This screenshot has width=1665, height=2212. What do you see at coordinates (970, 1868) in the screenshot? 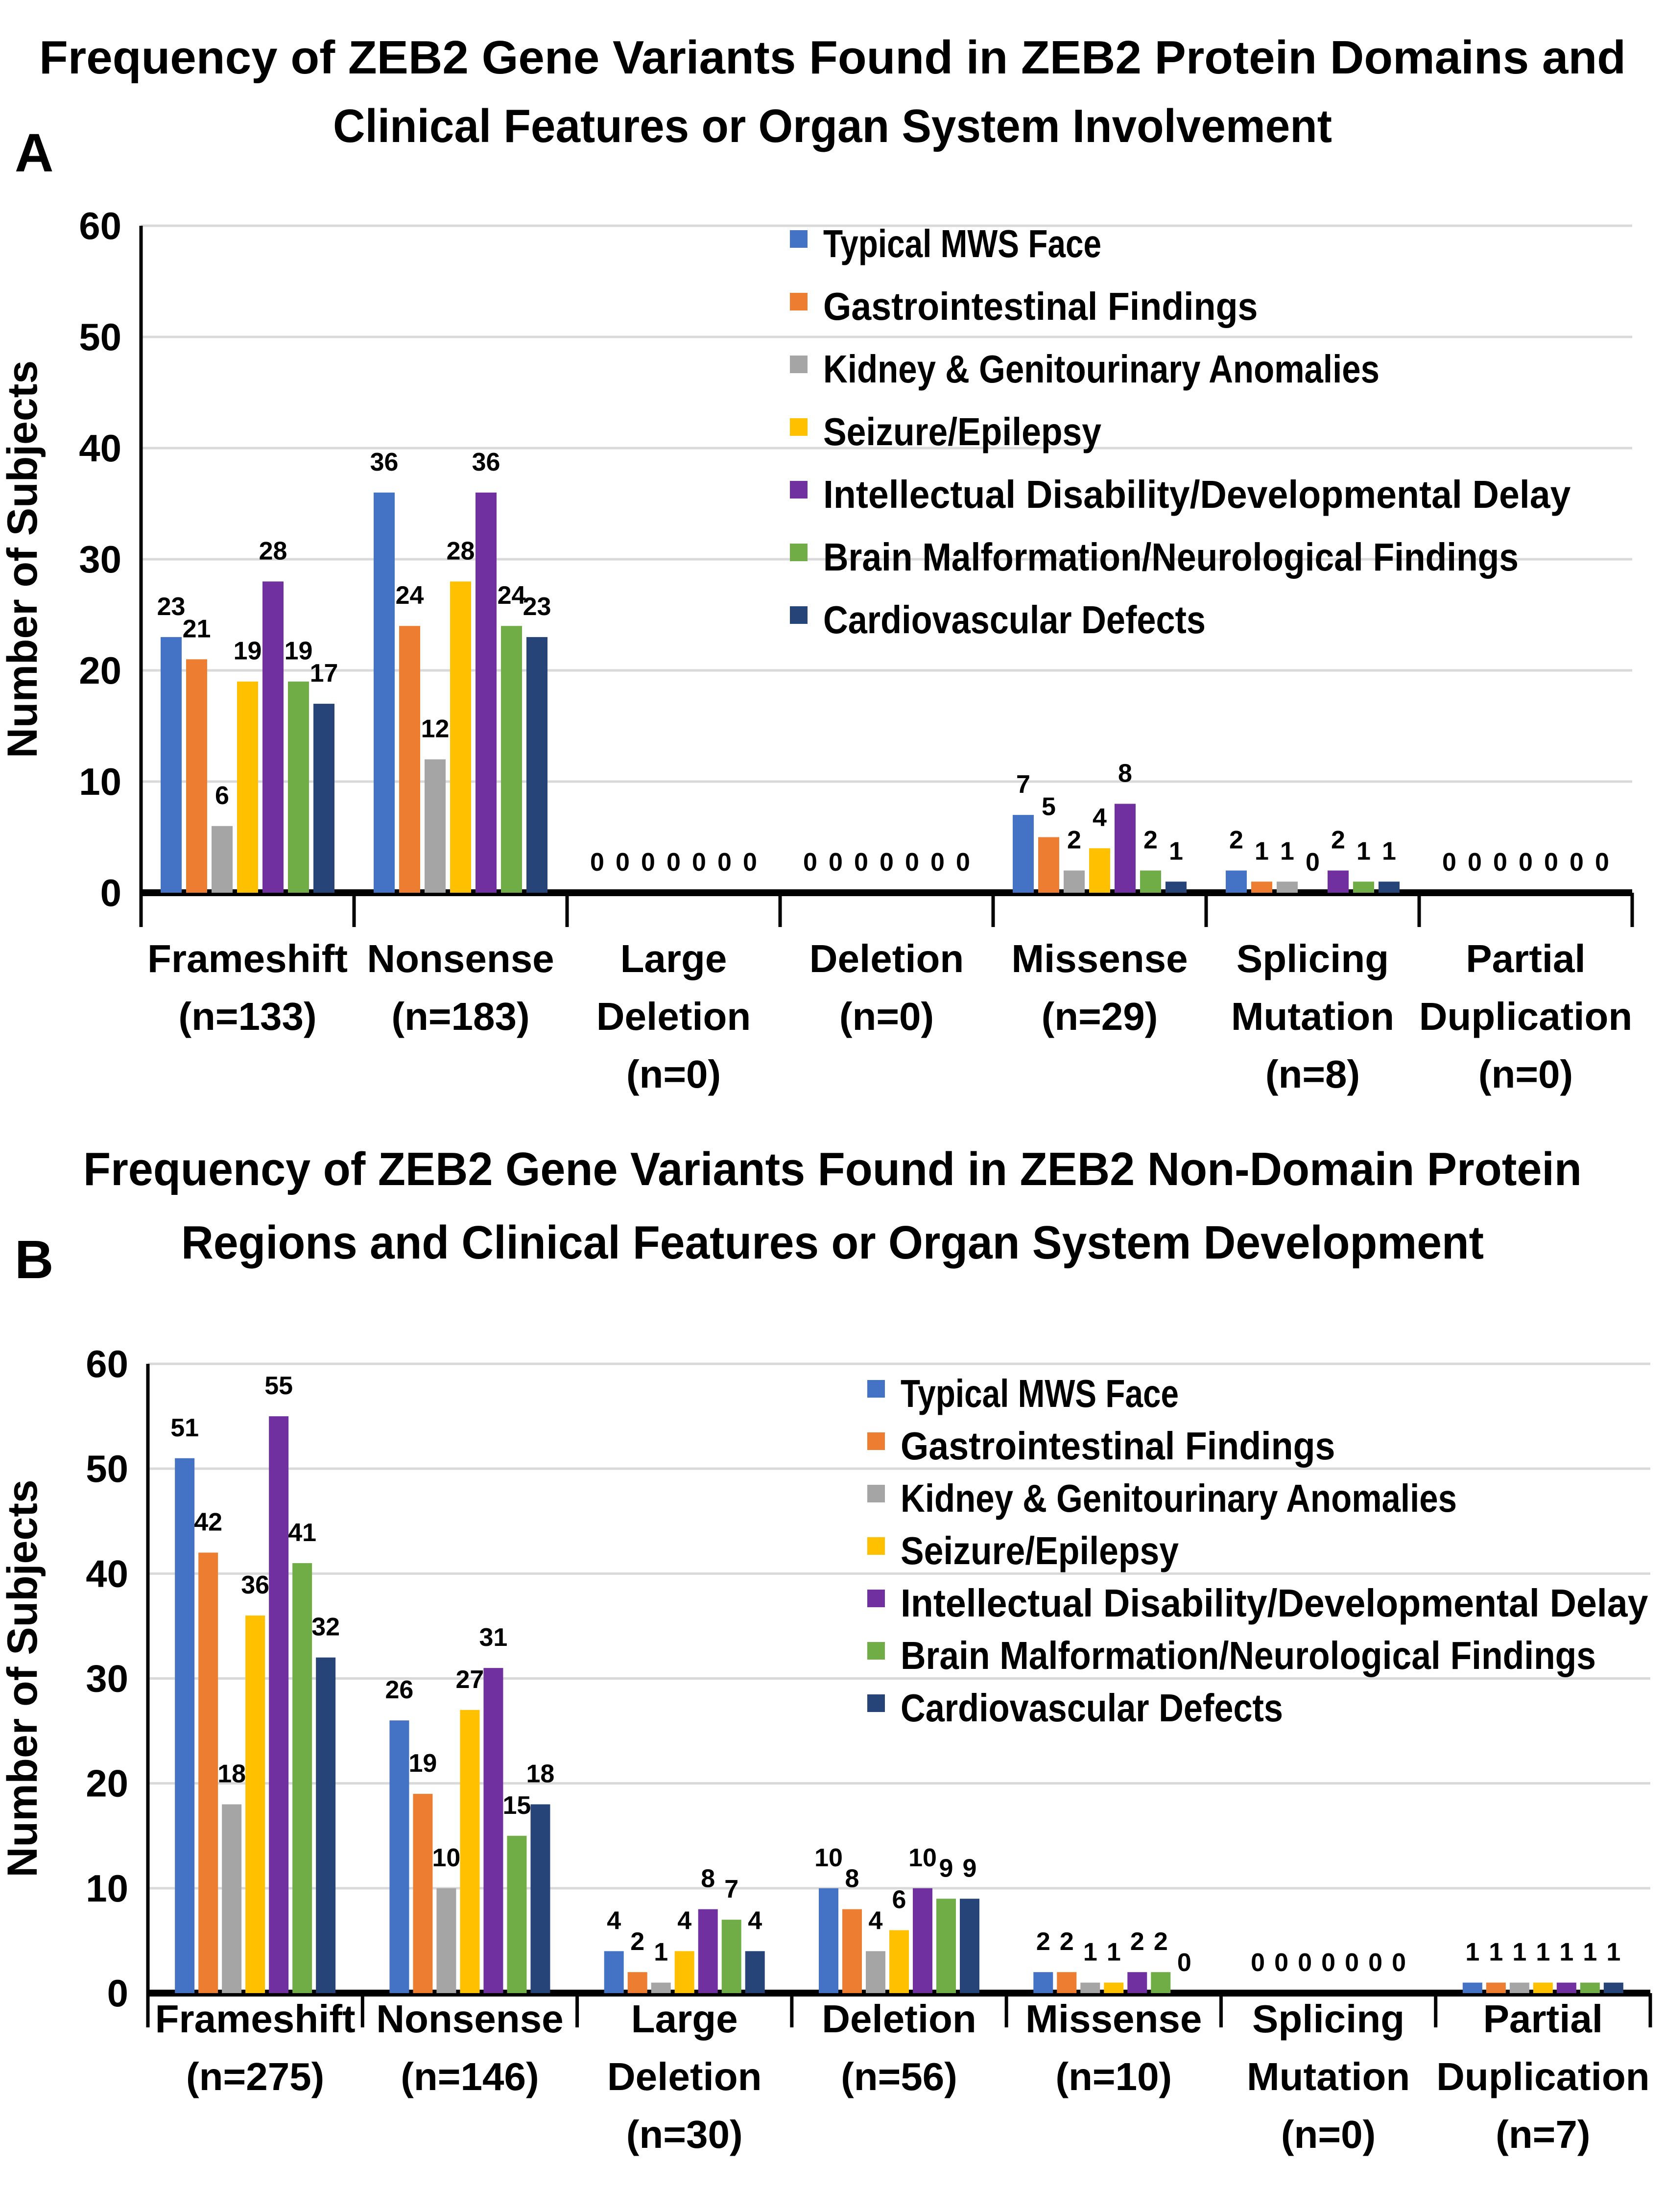
I see `data-label: 9` at bounding box center [970, 1868].